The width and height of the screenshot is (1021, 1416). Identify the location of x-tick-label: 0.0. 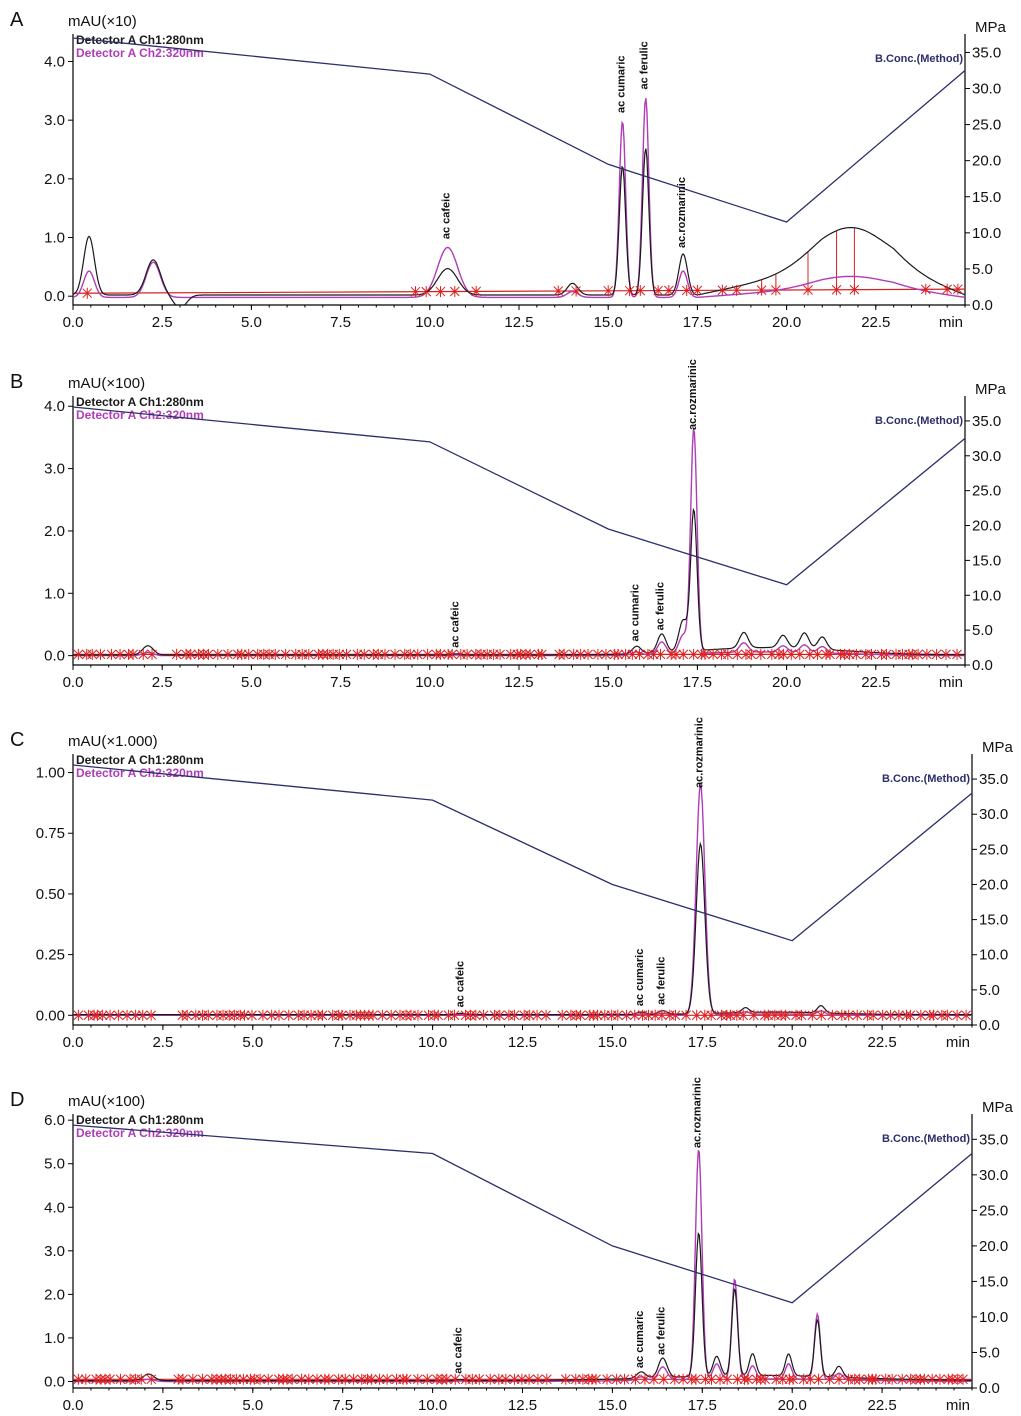
(73, 1405).